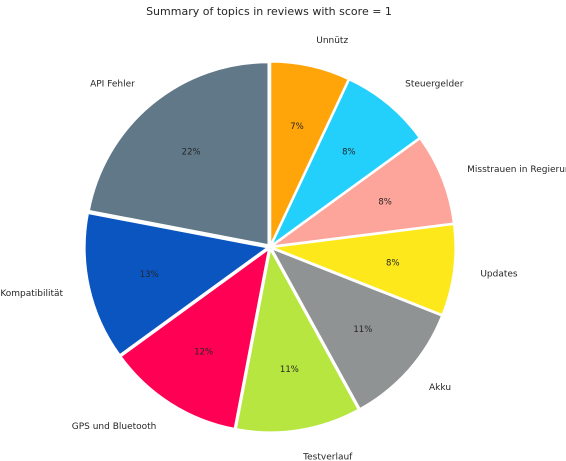  What do you see at coordinates (327, 456) in the screenshot?
I see `slice-label-5: Testverlauf` at bounding box center [327, 456].